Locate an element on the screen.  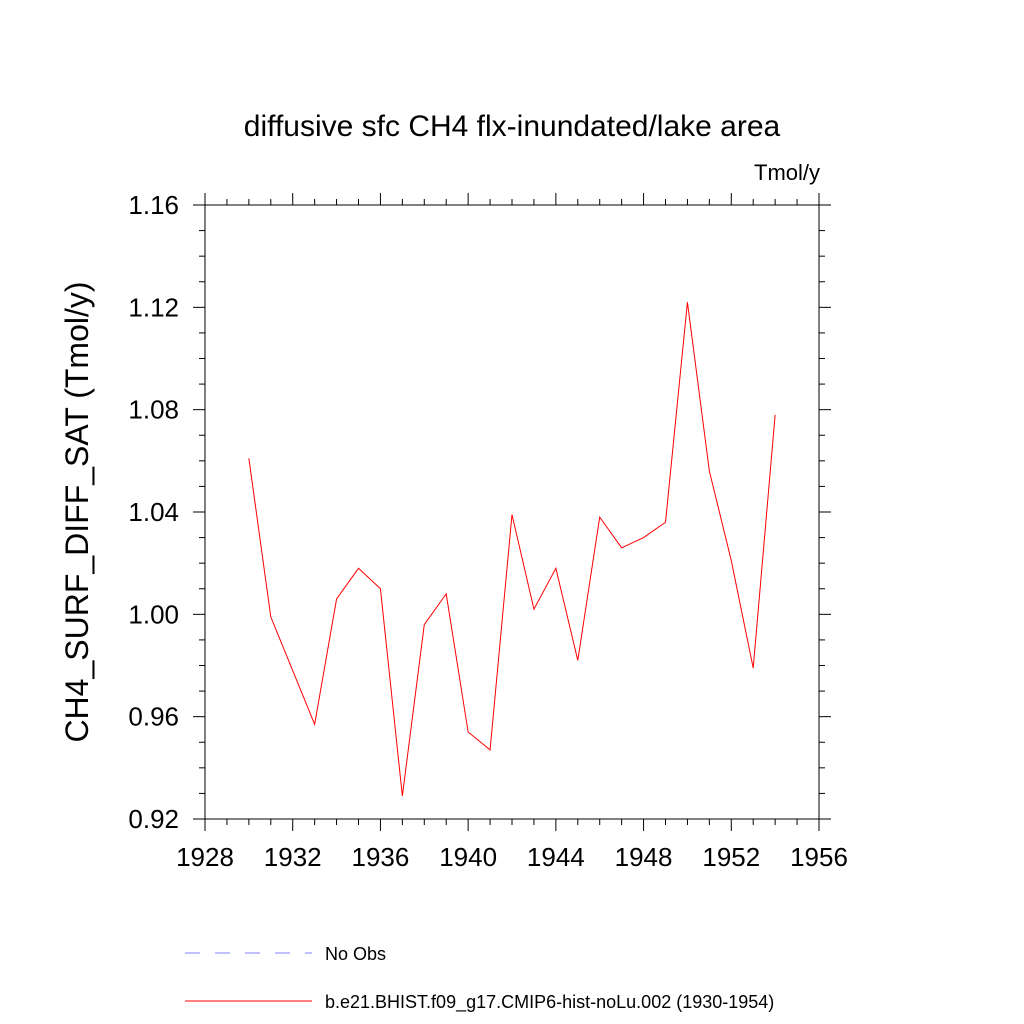
x-tick-label: 1948 is located at coordinates (644, 857).